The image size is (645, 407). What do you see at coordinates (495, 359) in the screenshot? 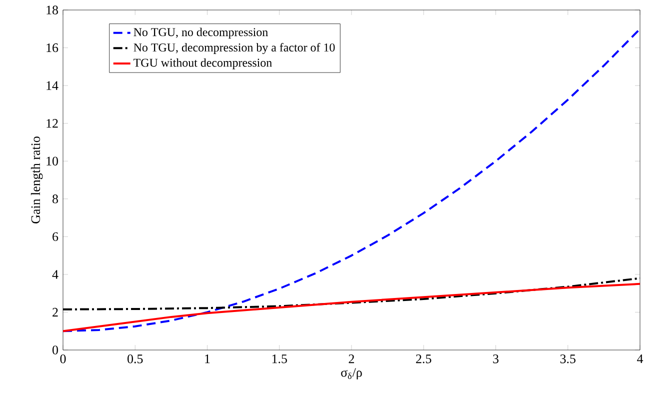
I see `x-tick-label: 3` at bounding box center [495, 359].